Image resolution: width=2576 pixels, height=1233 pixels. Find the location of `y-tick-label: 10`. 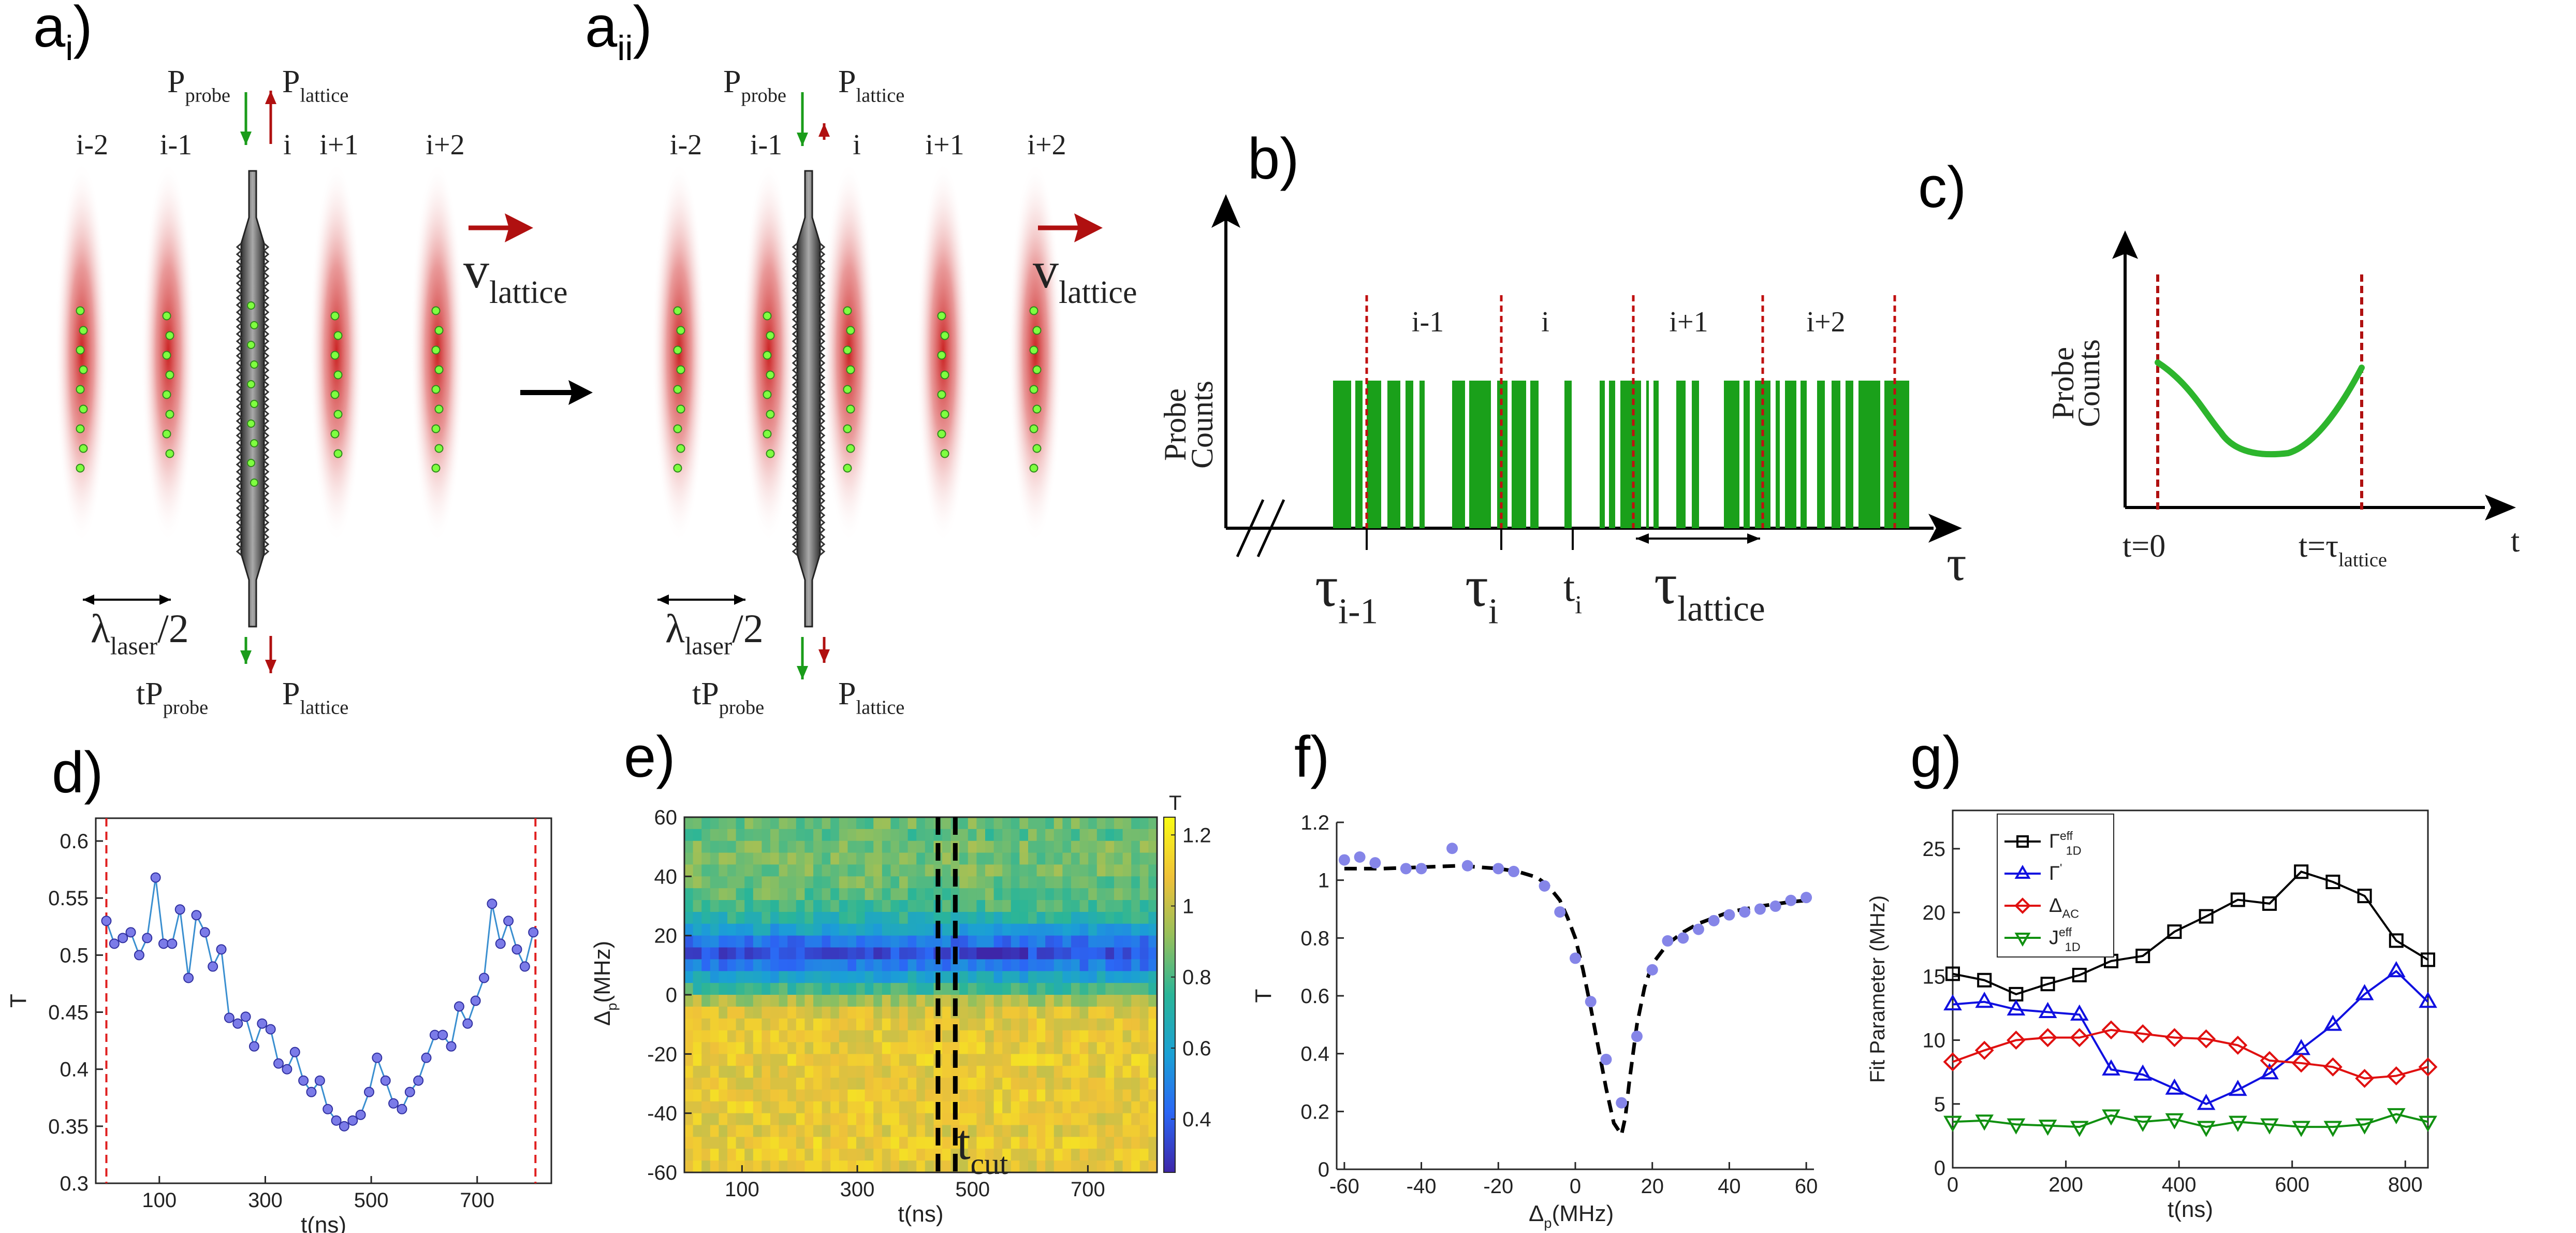

y-tick-label: 10 is located at coordinates (1934, 1040).